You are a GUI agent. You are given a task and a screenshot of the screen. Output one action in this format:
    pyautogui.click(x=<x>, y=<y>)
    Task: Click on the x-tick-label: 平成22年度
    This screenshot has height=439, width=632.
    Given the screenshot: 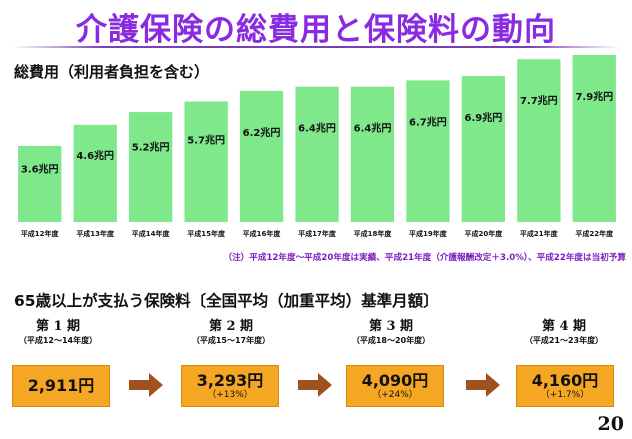 What is the action you would take?
    pyautogui.click(x=594, y=233)
    